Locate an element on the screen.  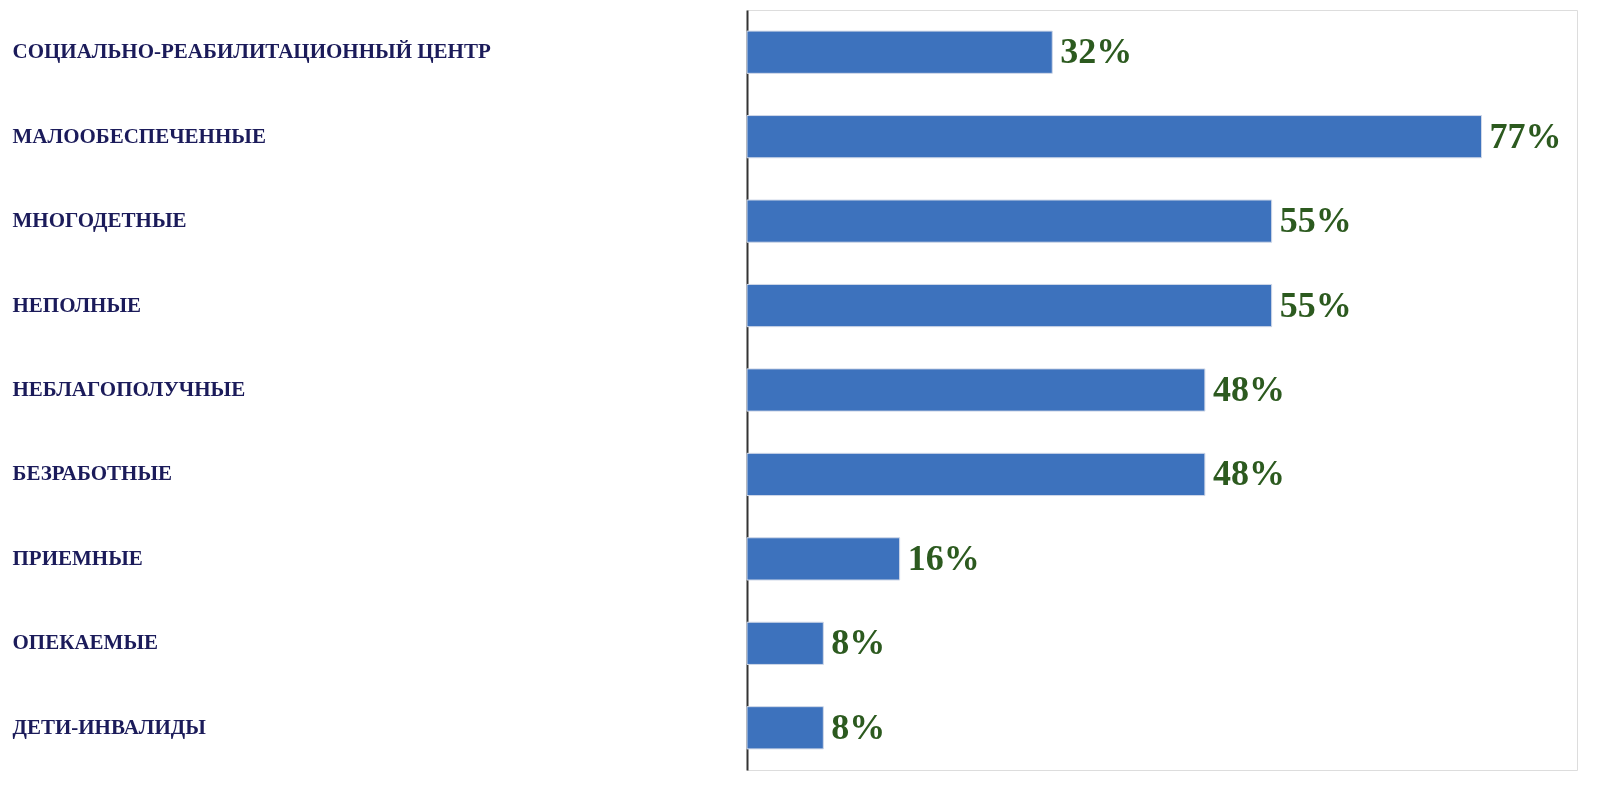
y-tick-label: МНОГОДЕТНЫЕ is located at coordinates (99, 220).